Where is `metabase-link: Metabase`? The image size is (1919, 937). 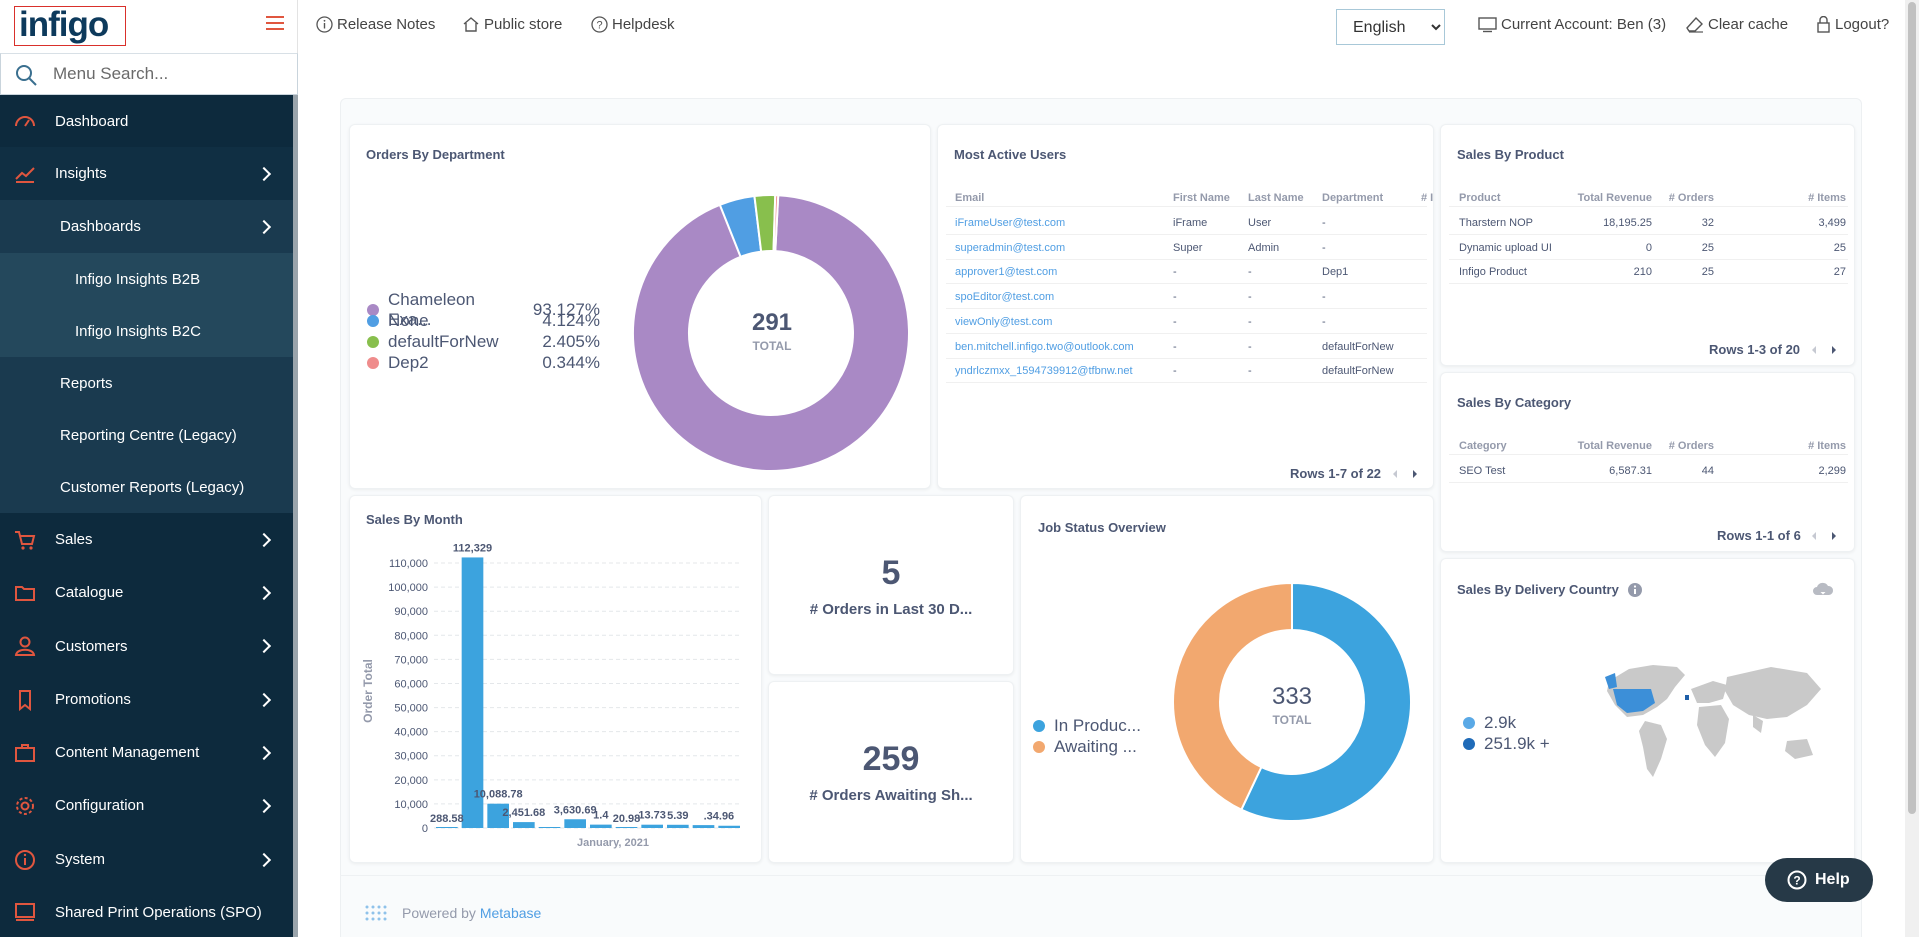 metabase-link: Metabase is located at coordinates (510, 913).